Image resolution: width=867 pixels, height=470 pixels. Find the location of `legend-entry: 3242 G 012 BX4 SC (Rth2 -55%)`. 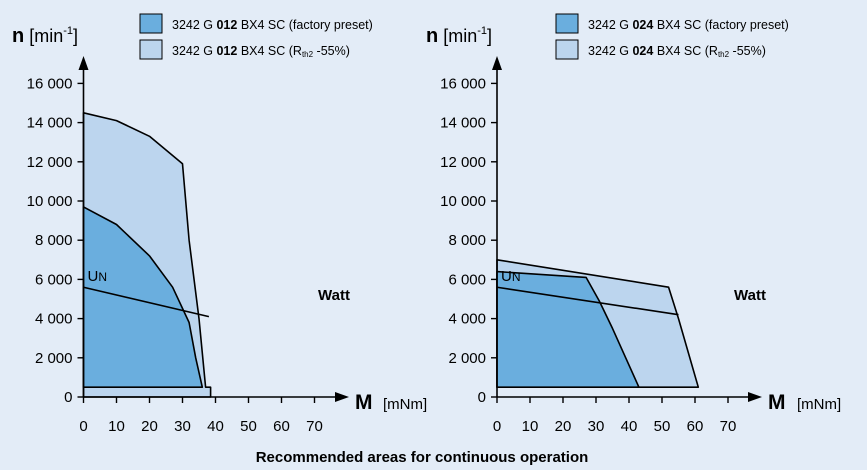

legend-entry: 3242 G 012 BX4 SC (Rth2 -55%) is located at coordinates (261, 51).